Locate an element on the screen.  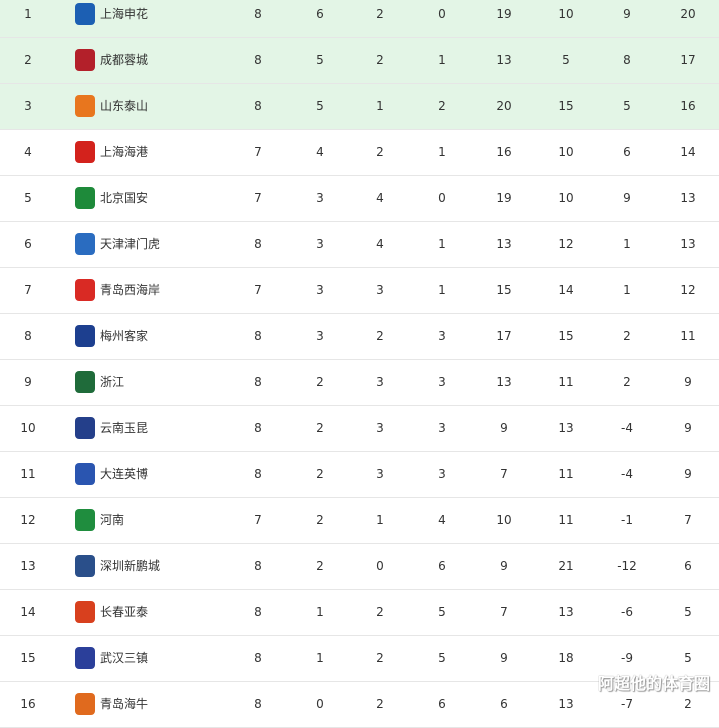
rank: 2 is located at coordinates (28, 60).